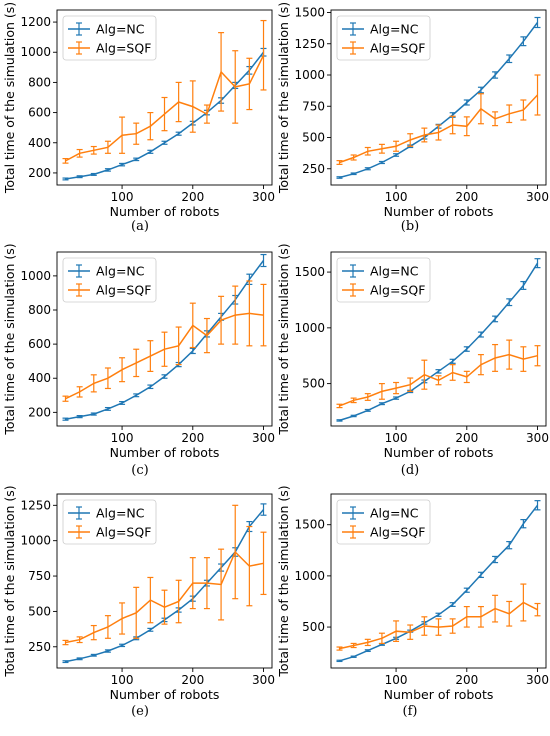 The height and width of the screenshot is (736, 550). I want to click on panel-caption: (c), so click(139, 470).